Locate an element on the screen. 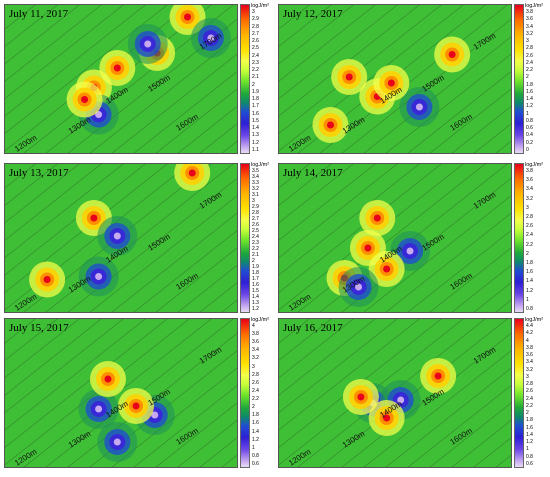 The height and width of the screenshot is (477, 550). colorbar-tick-label: 3 is located at coordinates (253, 12).